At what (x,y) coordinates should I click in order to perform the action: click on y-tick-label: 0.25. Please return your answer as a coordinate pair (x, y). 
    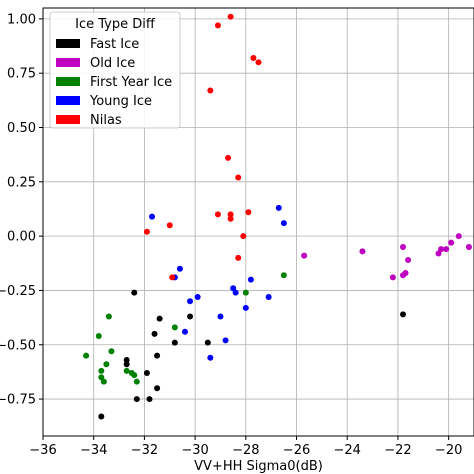
    Looking at the image, I should click on (21, 182).